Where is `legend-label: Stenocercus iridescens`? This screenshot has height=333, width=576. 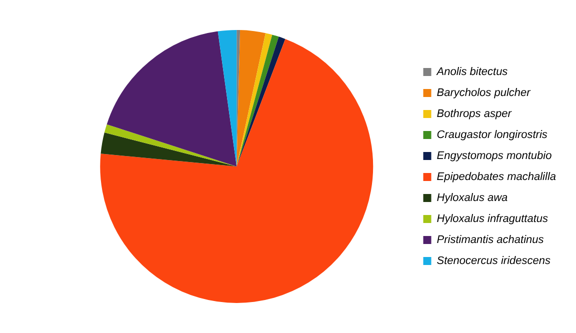
legend-label: Stenocercus iridescens is located at coordinates (493, 261).